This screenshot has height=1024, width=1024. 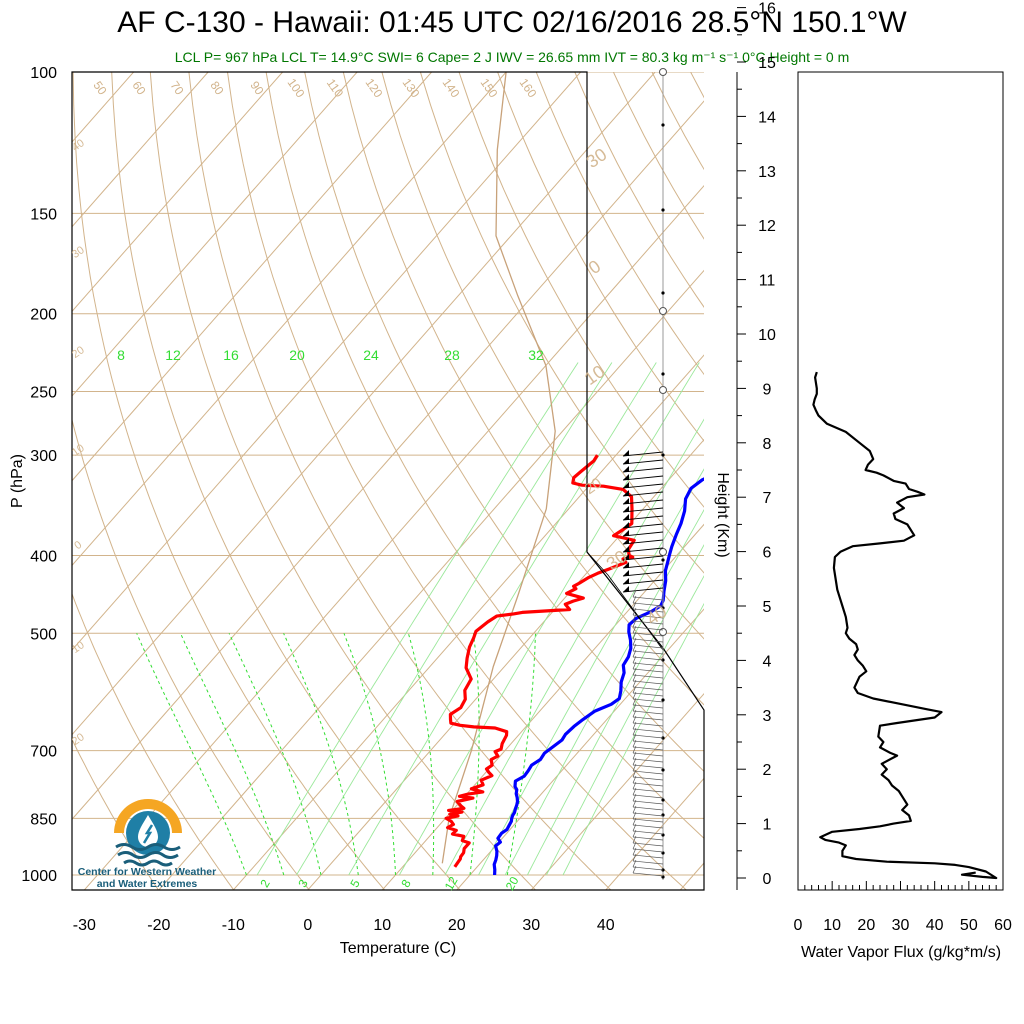 I want to click on temperature-axis-label: Temperature (C), so click(x=398, y=948).